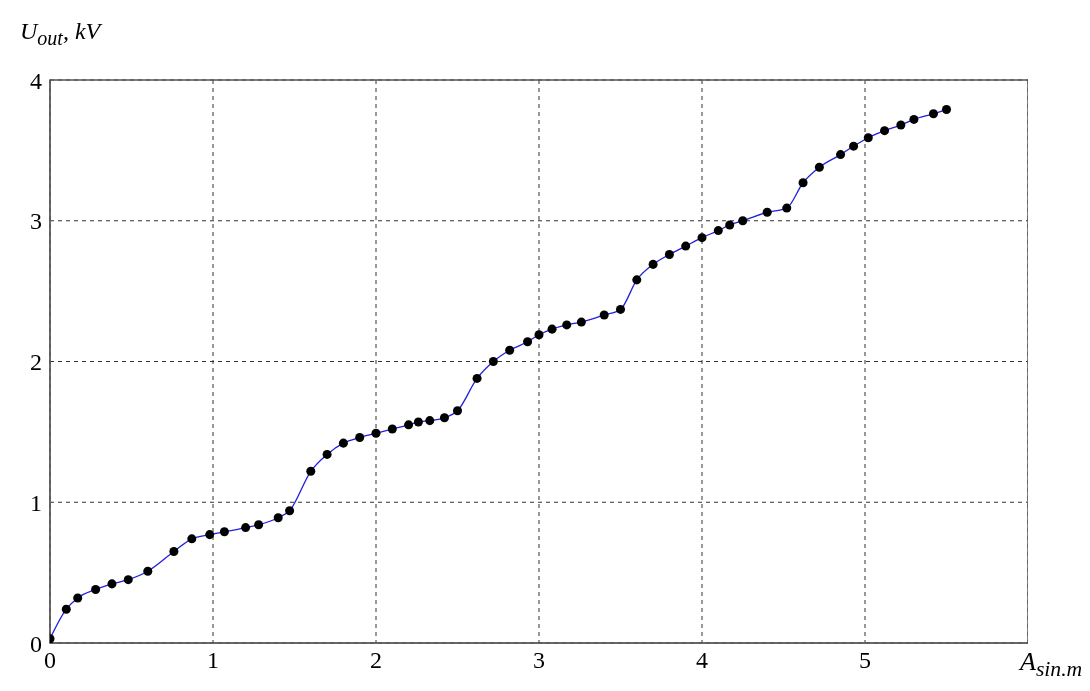 This screenshot has height=691, width=1090. What do you see at coordinates (36, 221) in the screenshot?
I see `y-tick-label: 3` at bounding box center [36, 221].